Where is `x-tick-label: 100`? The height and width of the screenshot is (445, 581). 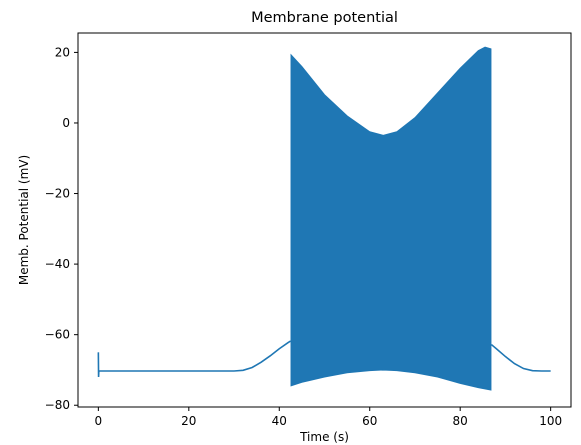 x-tick-label: 100 is located at coordinates (550, 421).